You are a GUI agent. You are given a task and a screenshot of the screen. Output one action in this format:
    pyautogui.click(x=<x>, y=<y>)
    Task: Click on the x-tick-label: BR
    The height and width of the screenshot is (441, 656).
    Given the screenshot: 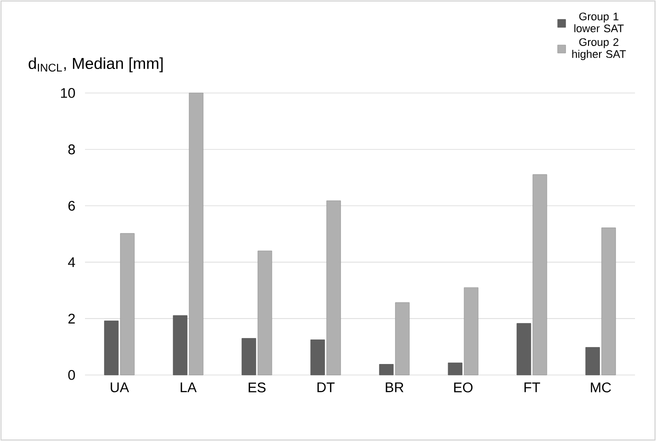 What is the action you would take?
    pyautogui.click(x=395, y=387)
    